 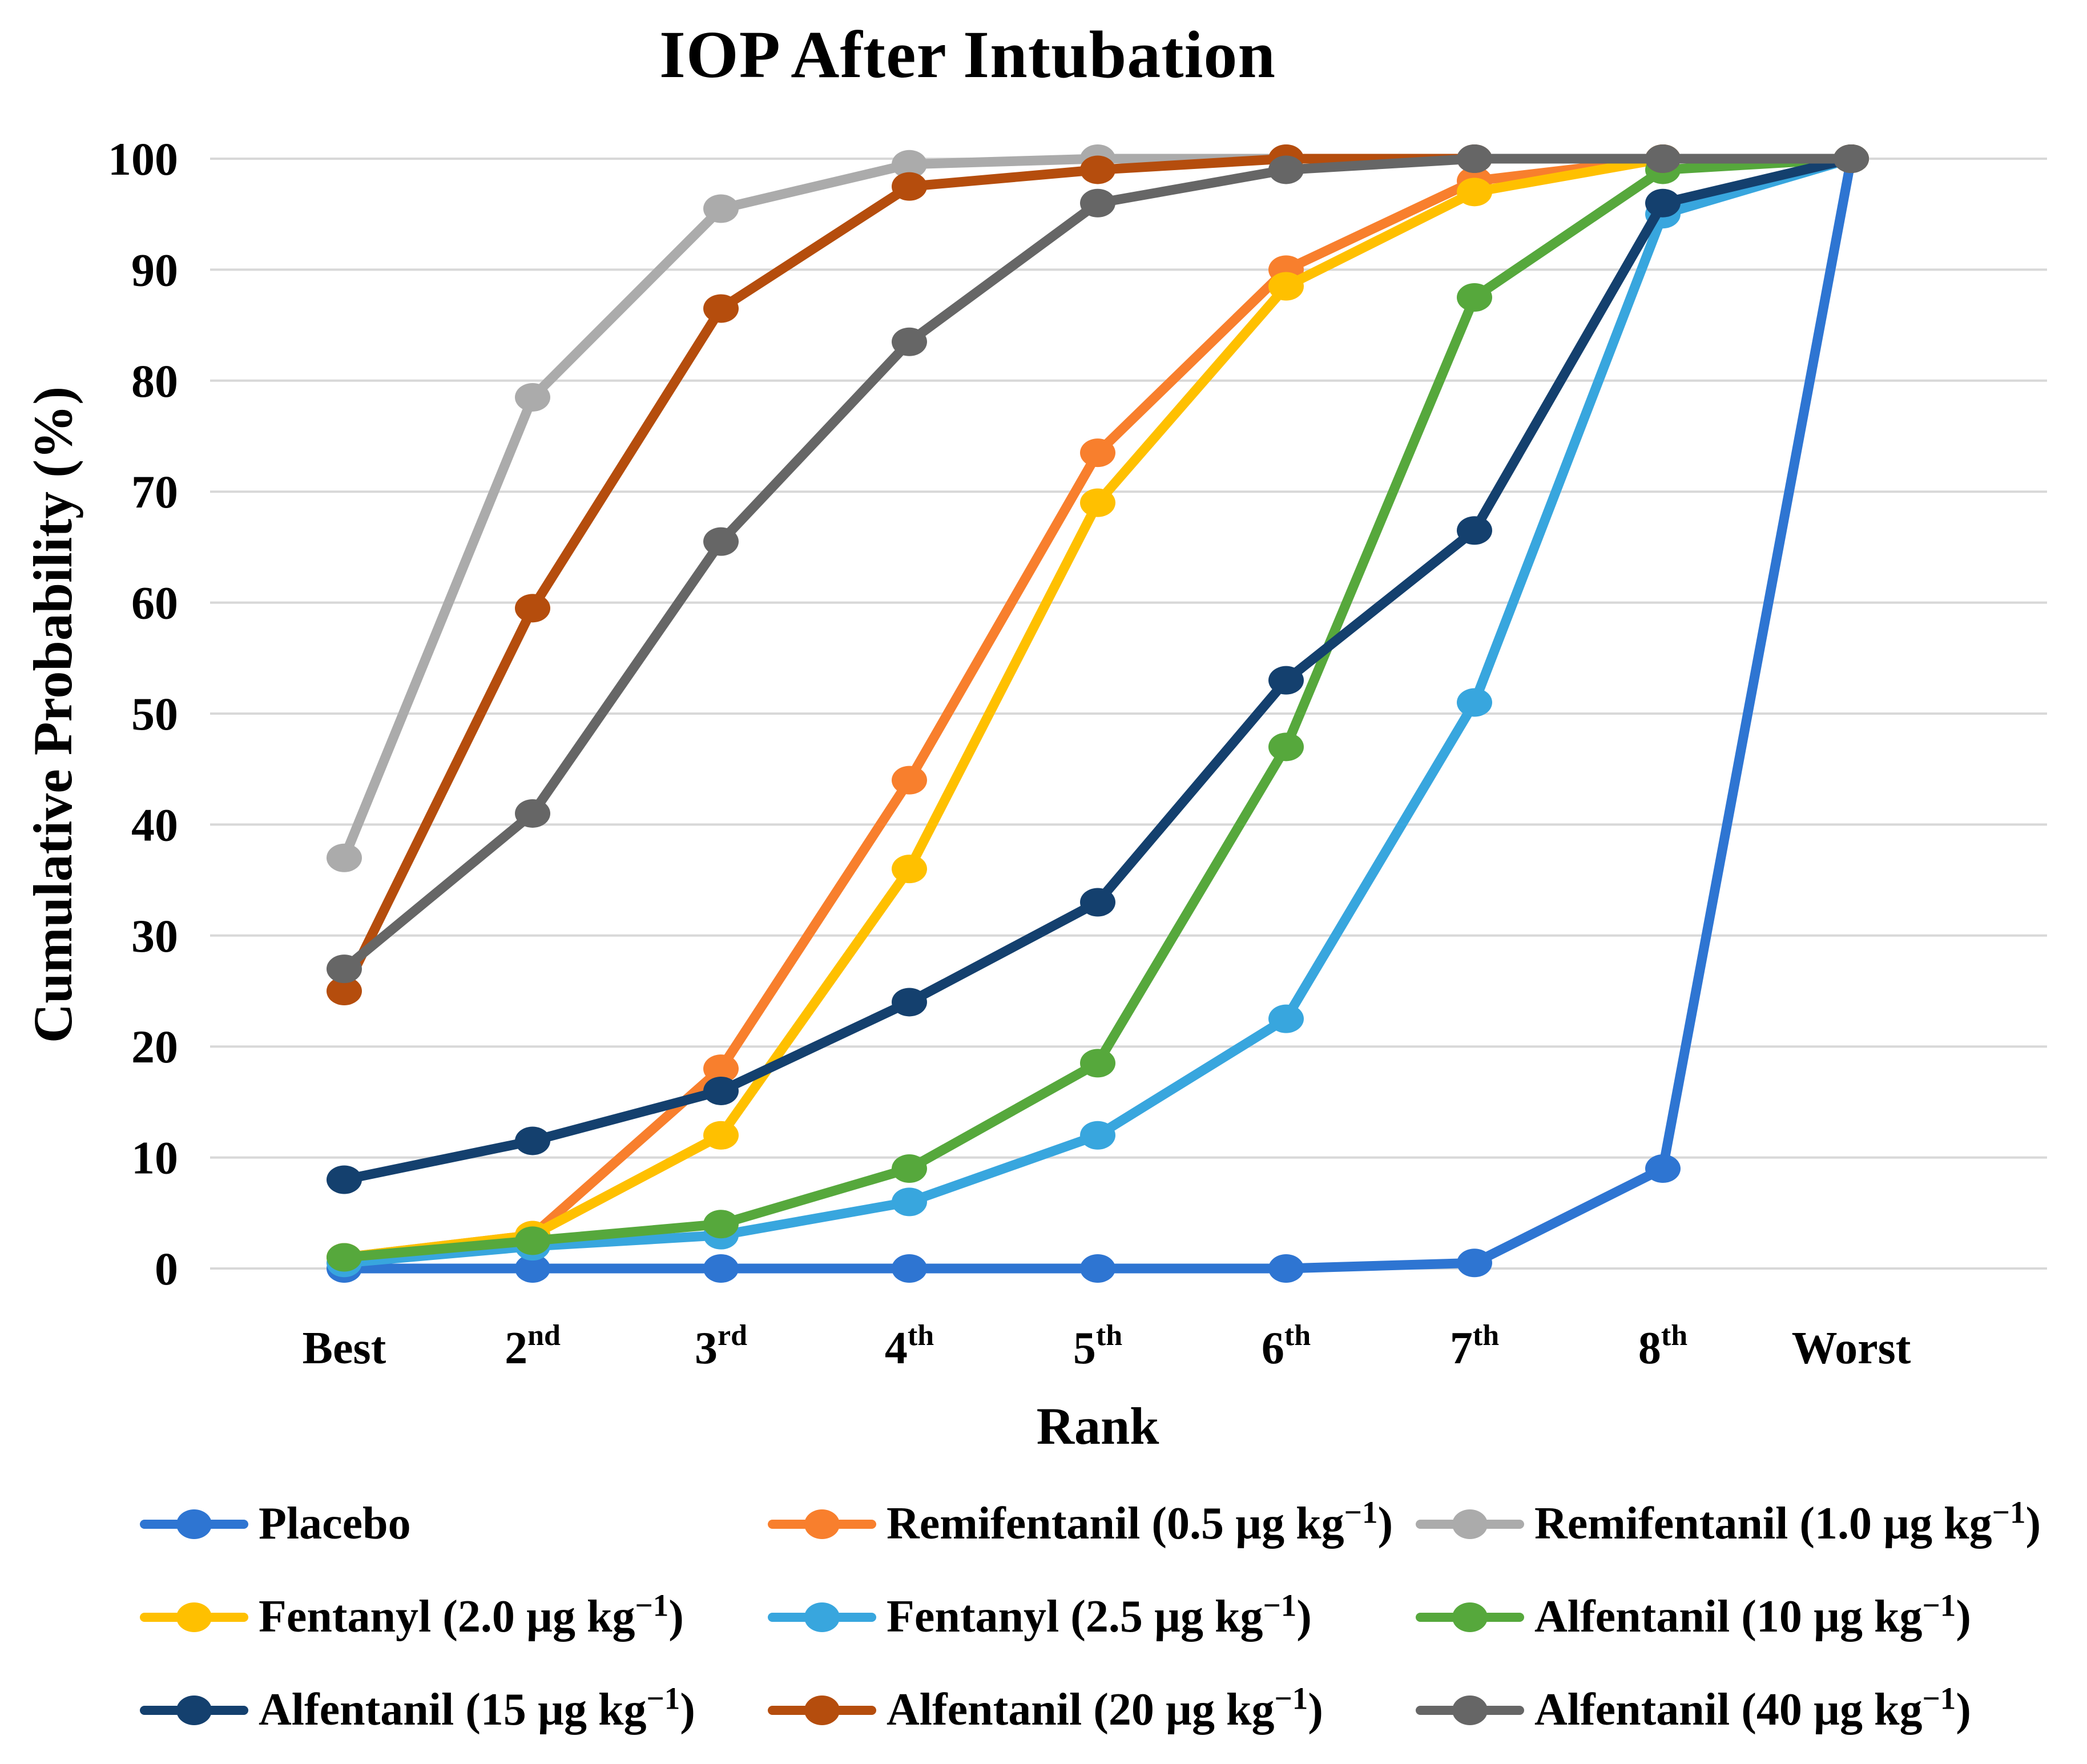 What do you see at coordinates (53, 715) in the screenshot?
I see `y-axis-title: Cumulative Probability (%)` at bounding box center [53, 715].